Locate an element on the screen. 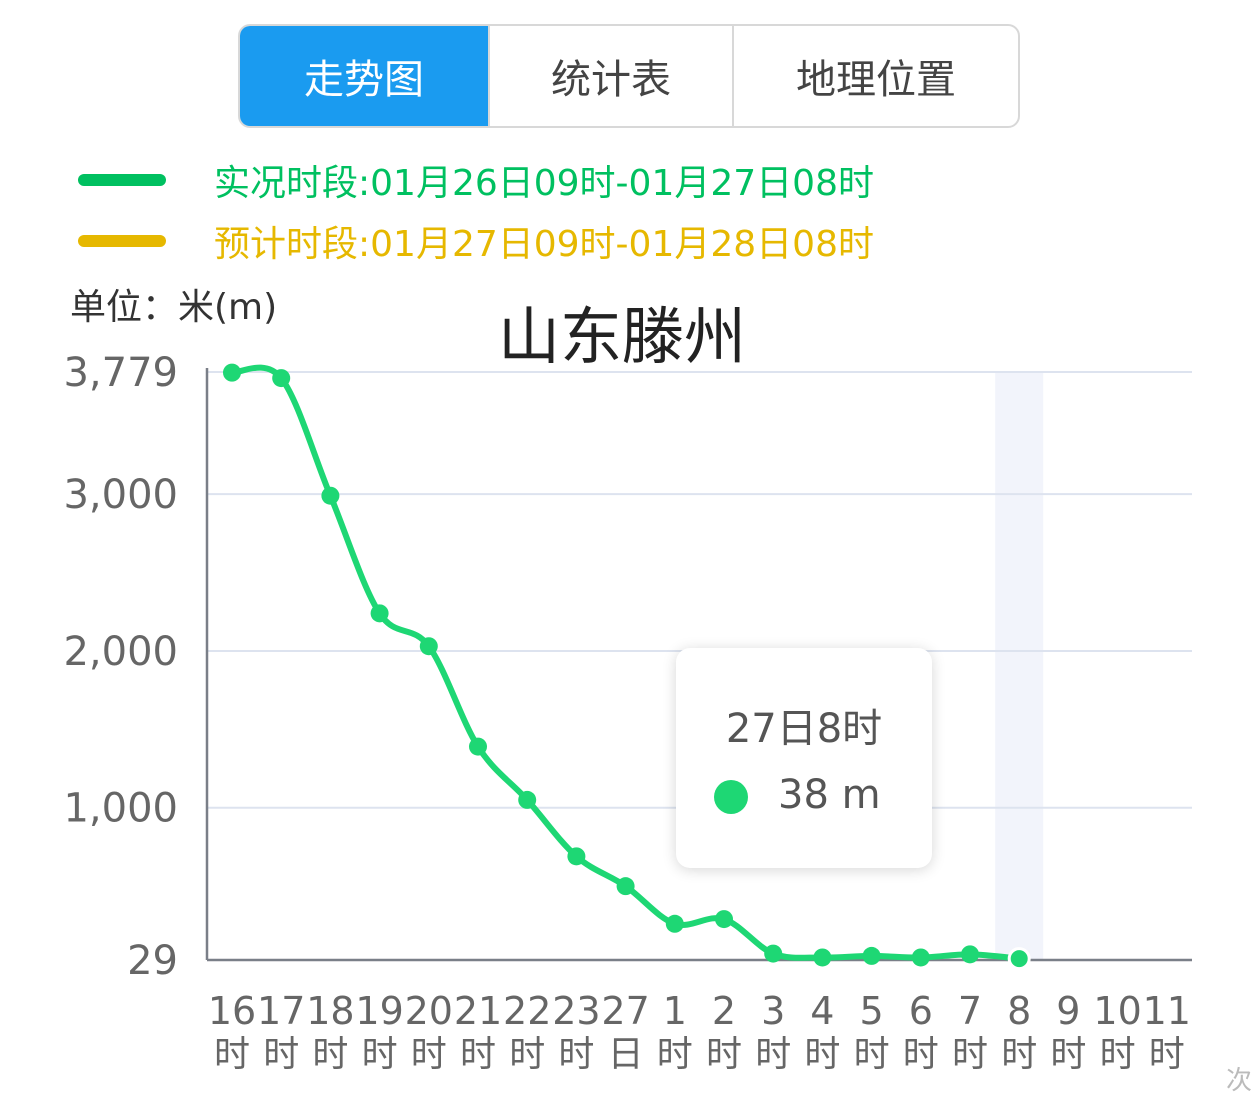 Image resolution: width=1260 pixels, height=1109 pixels. x-tick-label: 3 is located at coordinates (773, 1011).